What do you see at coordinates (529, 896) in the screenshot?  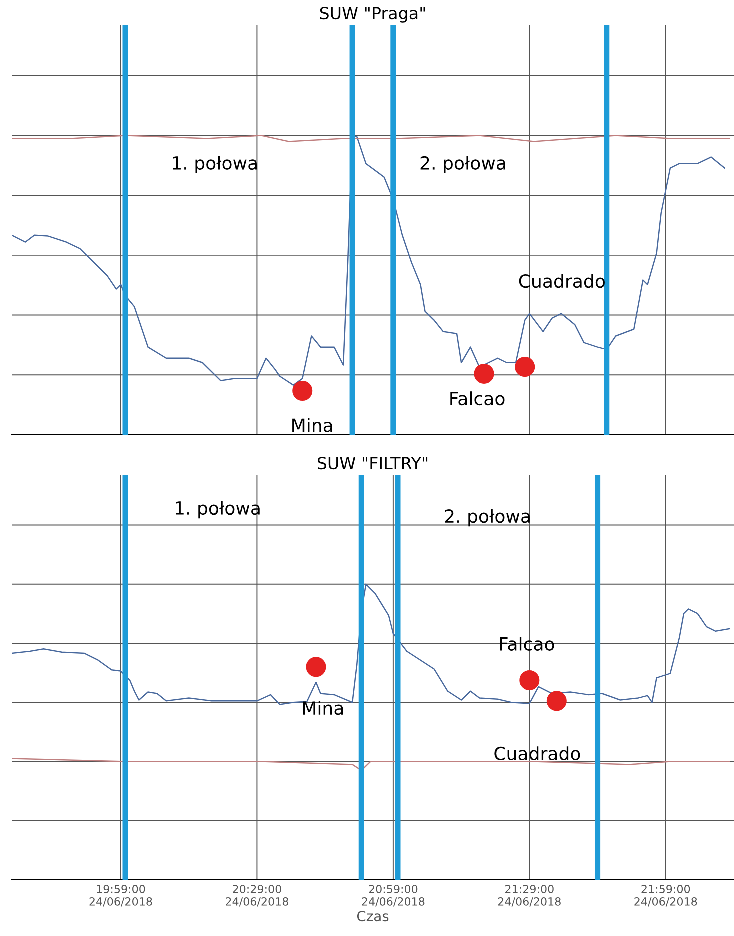 I see `x-tick-label: 21:29:00 24/06/2018` at bounding box center [529, 896].